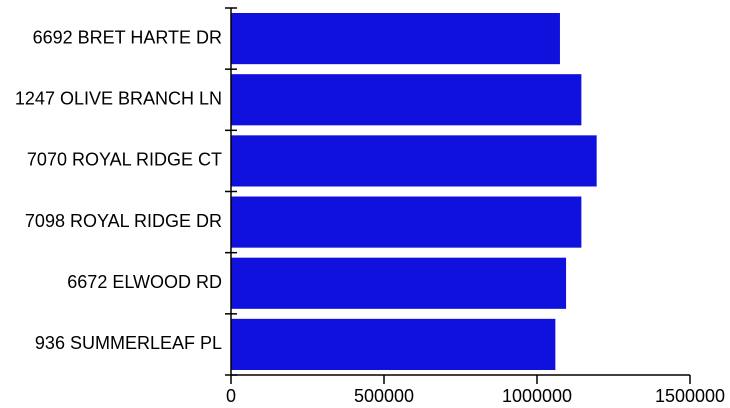 The width and height of the screenshot is (730, 408). Describe the element at coordinates (537, 396) in the screenshot. I see `x-tick-label: 1000000` at that location.